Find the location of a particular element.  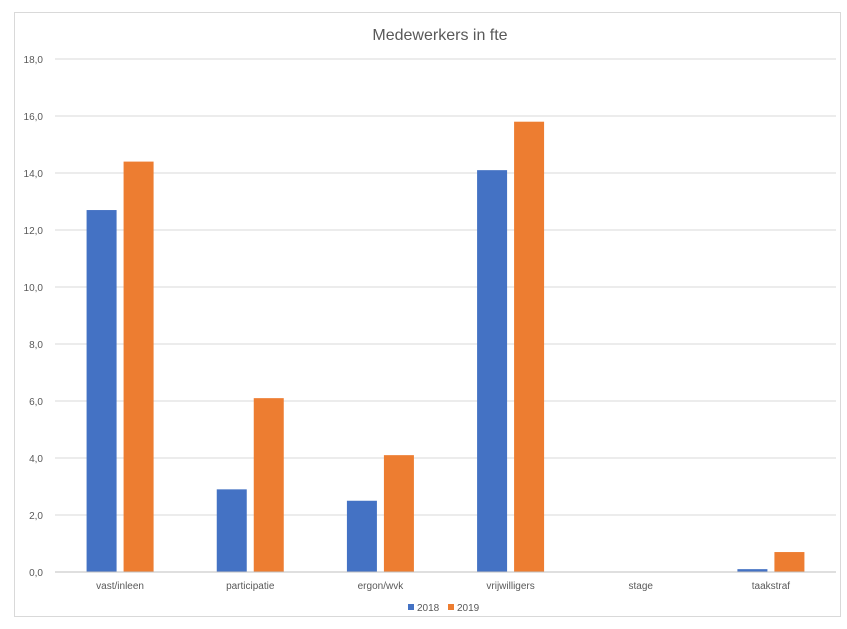

y-tick-label: 2,0 is located at coordinates (36, 516).